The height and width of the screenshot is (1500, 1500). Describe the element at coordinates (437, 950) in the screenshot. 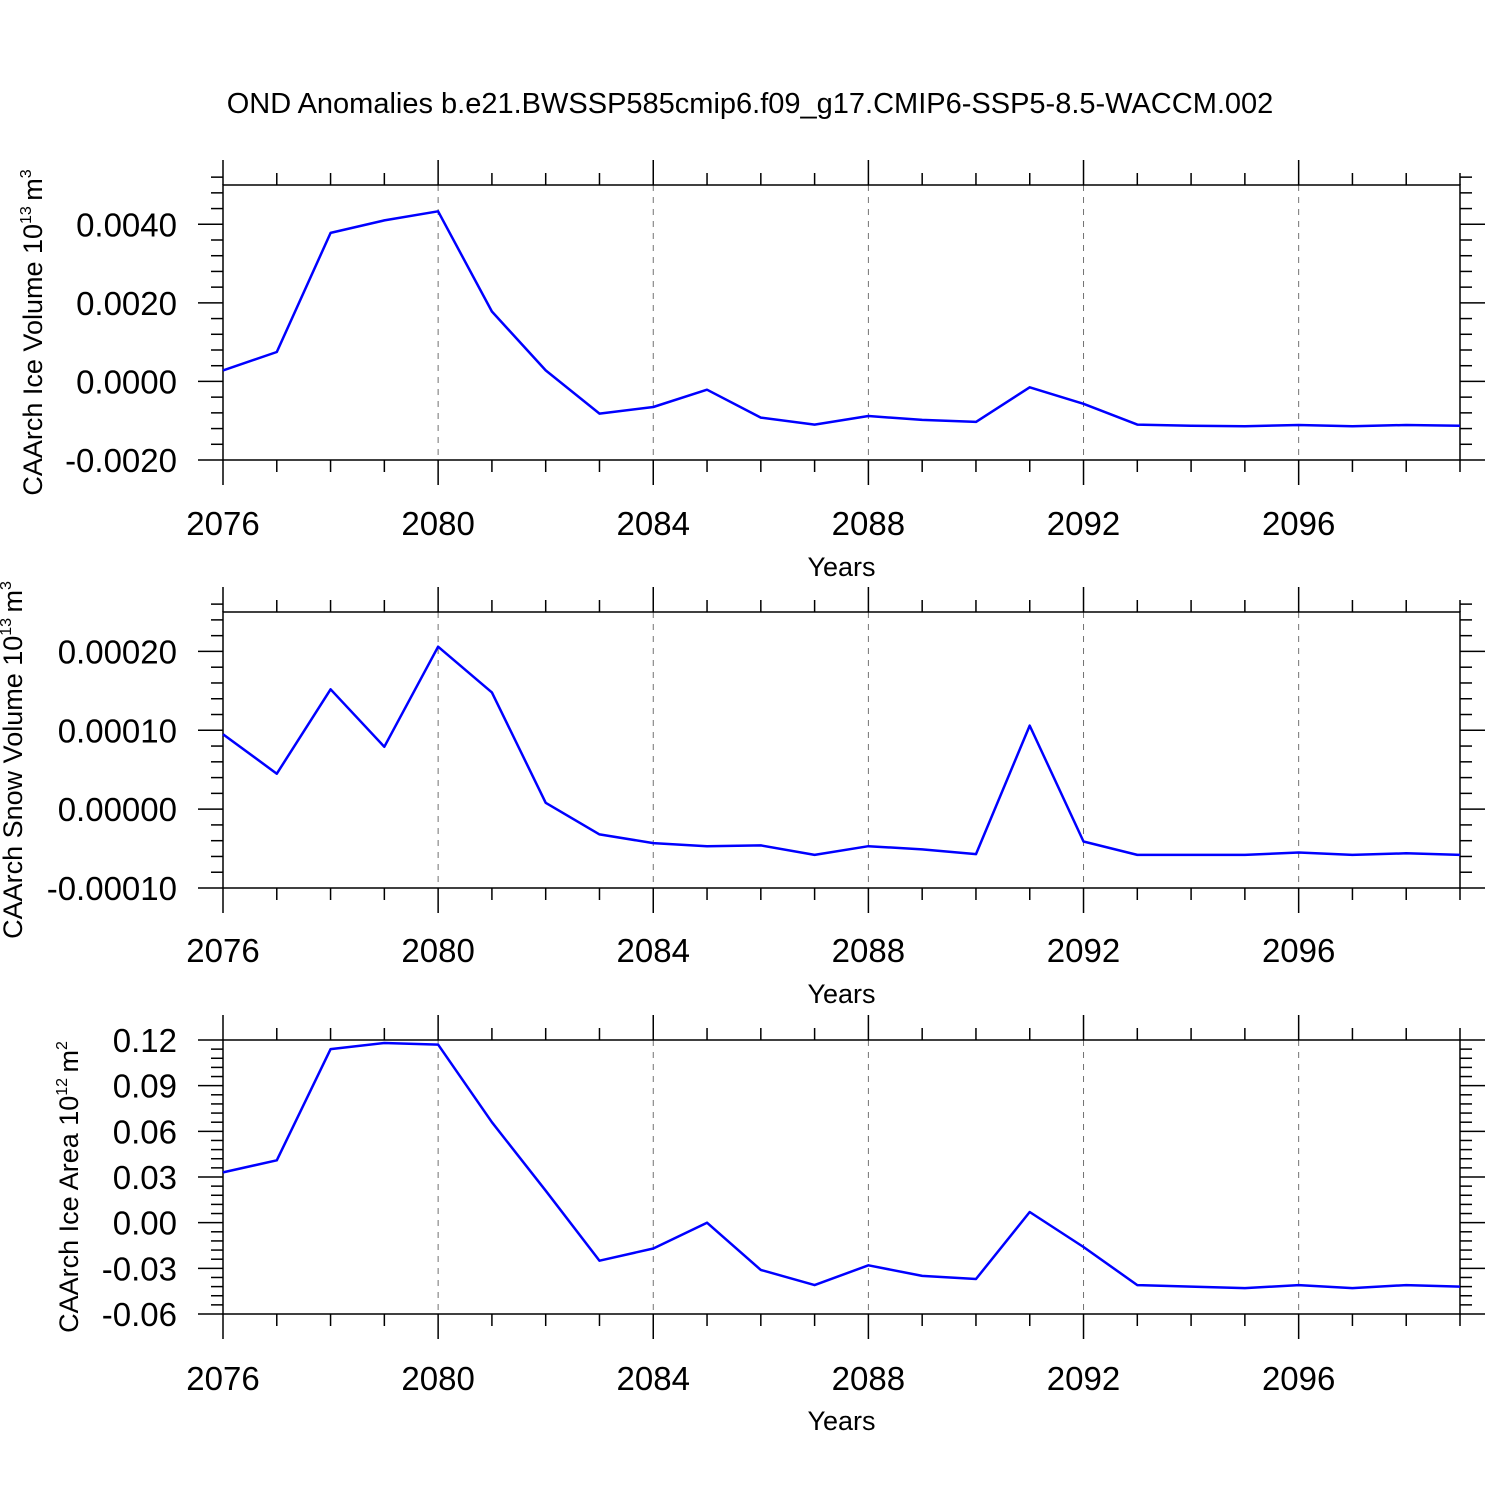

I see `snow-volume-x-tick-label: 2080` at that location.